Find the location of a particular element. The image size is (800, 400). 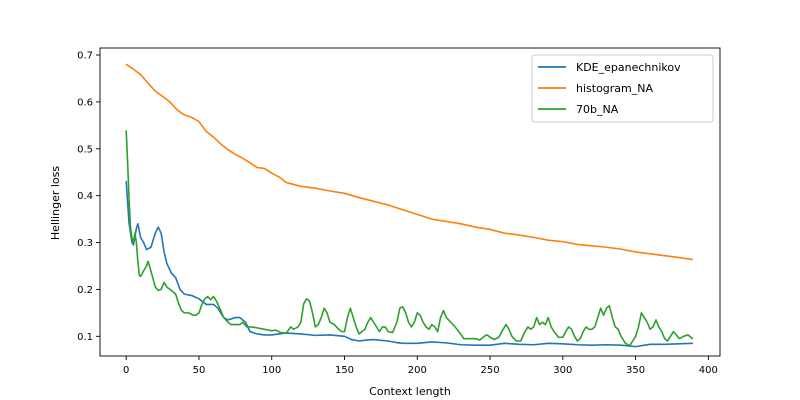

x-tick-label: 0 is located at coordinates (126, 370).